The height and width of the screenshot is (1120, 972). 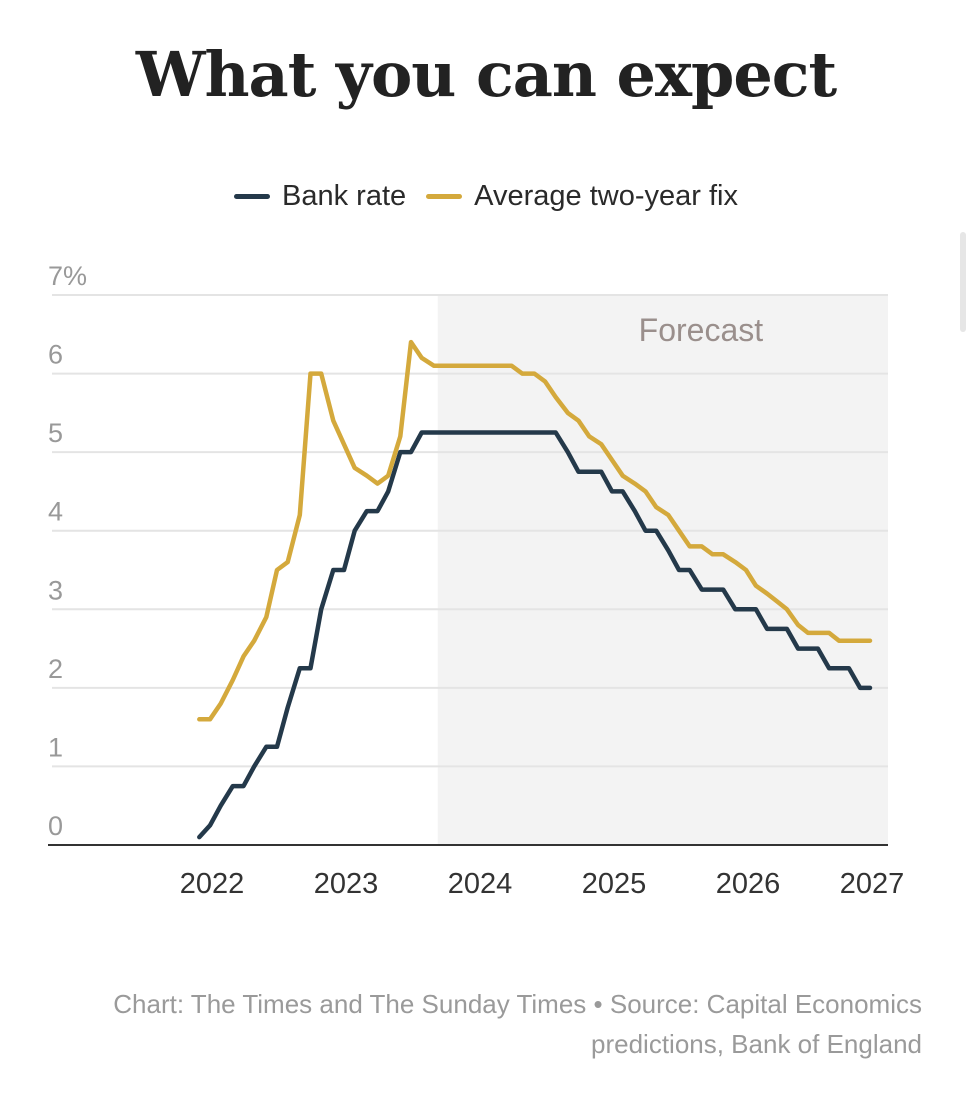 What do you see at coordinates (55, 590) in the screenshot?
I see `y-tick-label: 3` at bounding box center [55, 590].